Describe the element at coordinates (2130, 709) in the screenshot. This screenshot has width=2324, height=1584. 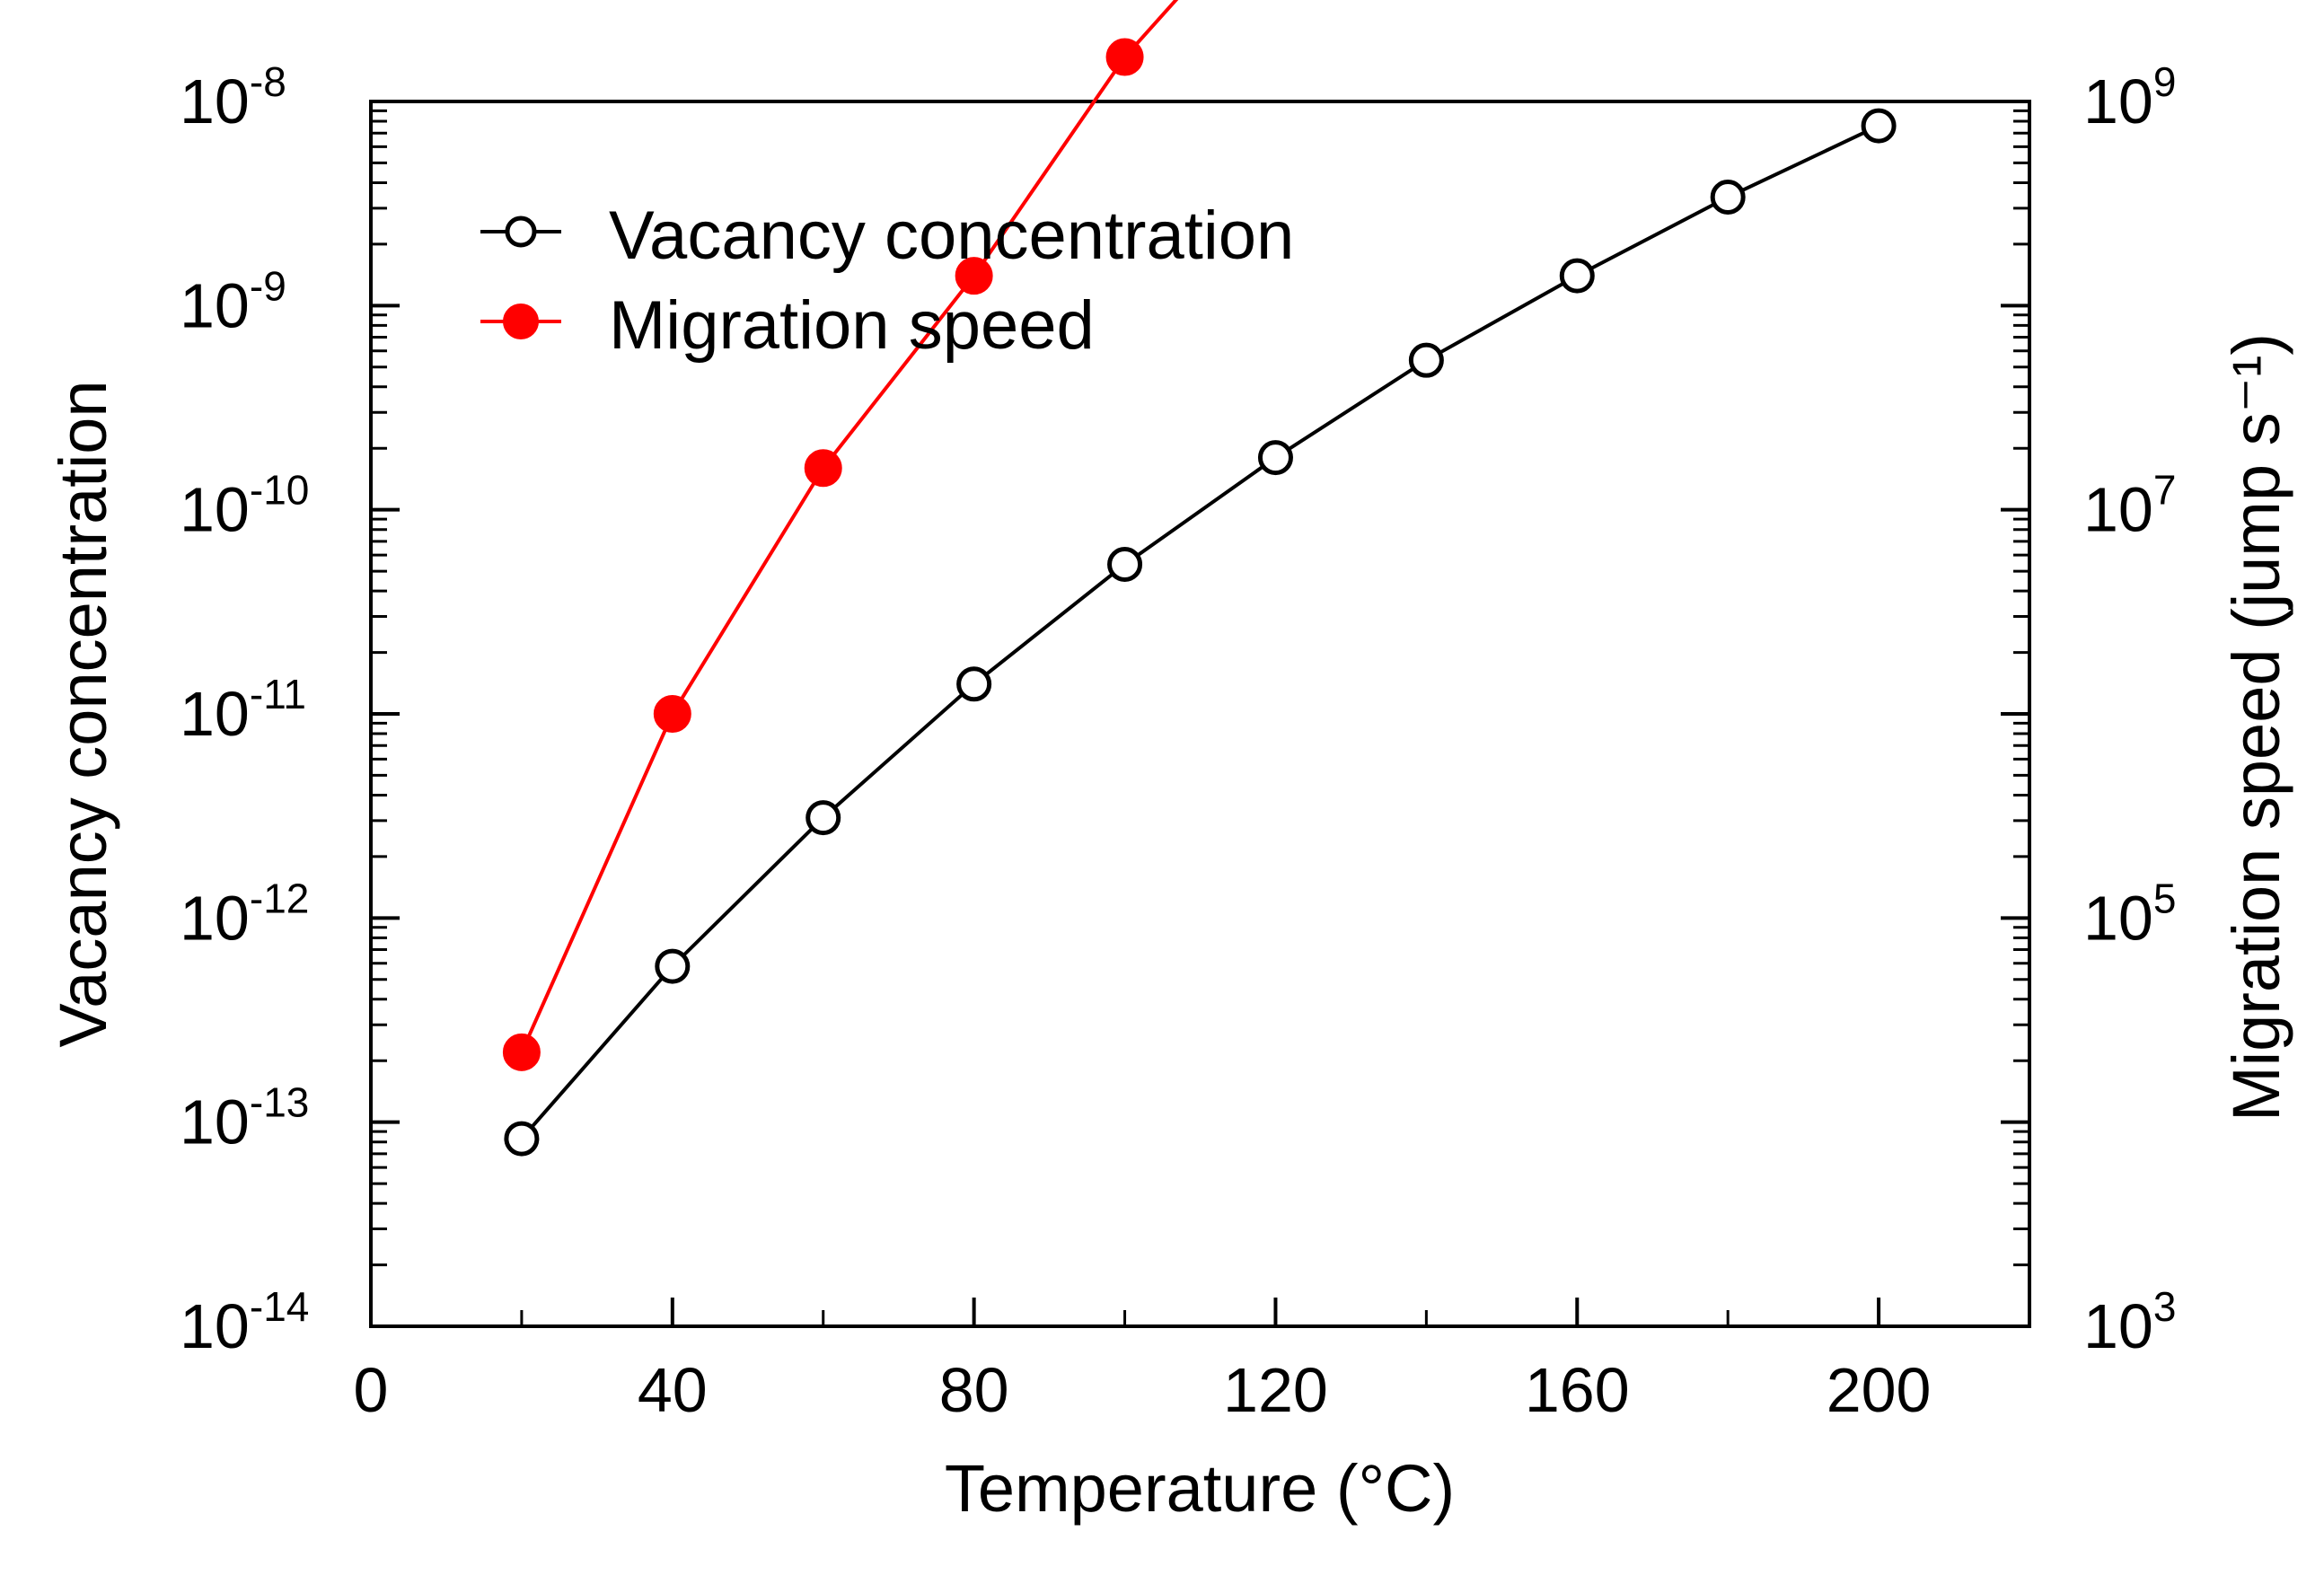
I see `y-right-tick-labels: 10⁹ 10⁷ 10⁵ 10³` at that location.